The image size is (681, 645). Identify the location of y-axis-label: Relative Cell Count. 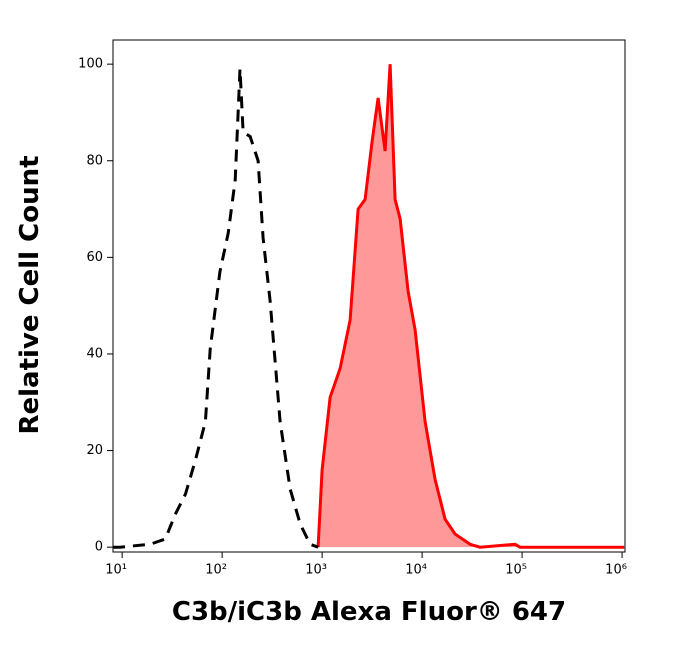
(30, 294).